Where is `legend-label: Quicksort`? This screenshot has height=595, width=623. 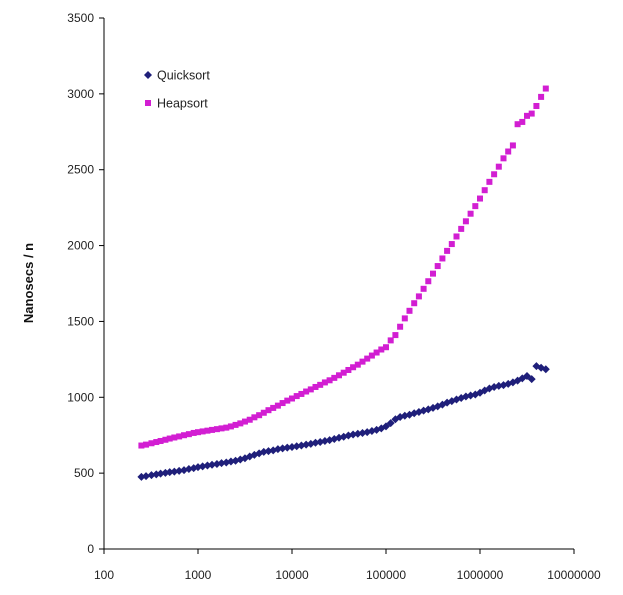
legend-label: Quicksort is located at coordinates (183, 76).